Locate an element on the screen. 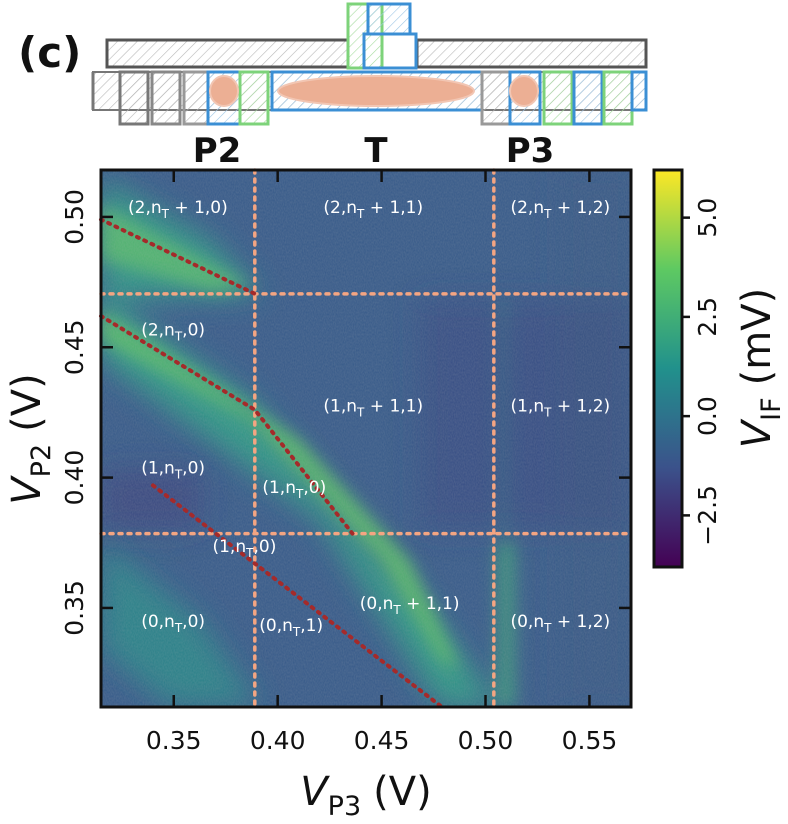  colorbar-tick-label: 0.0 is located at coordinates (707, 416).